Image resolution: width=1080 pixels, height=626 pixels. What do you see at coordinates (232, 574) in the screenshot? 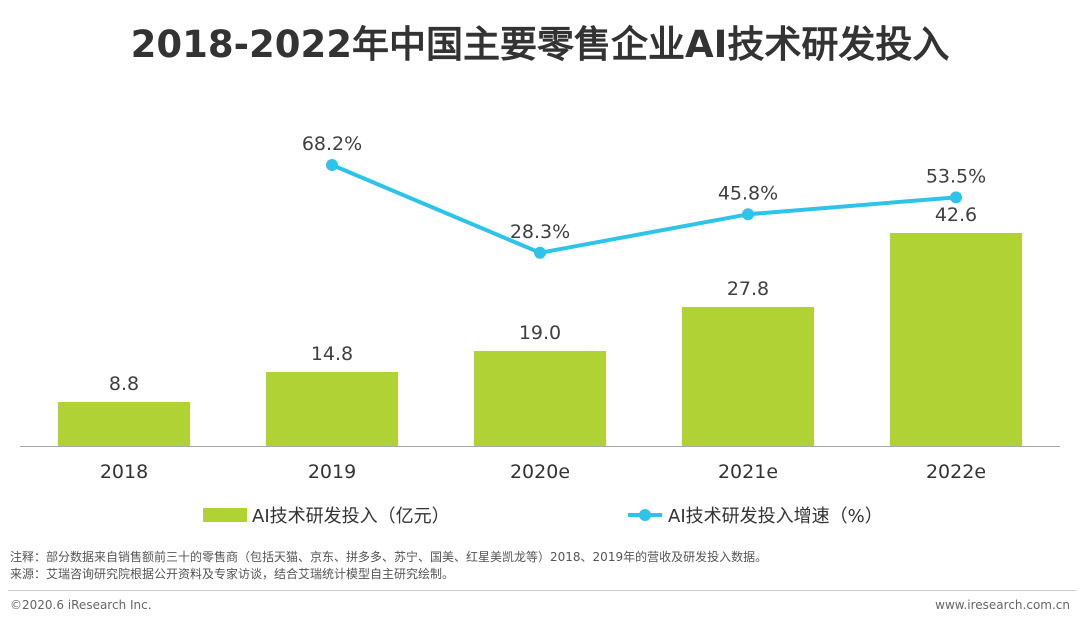
I see `source-text: 来源：艾瑞咨询研究院根据公开资料及专家访谈，结合艾瑞统计模型自主研究绘制。` at bounding box center [232, 574].